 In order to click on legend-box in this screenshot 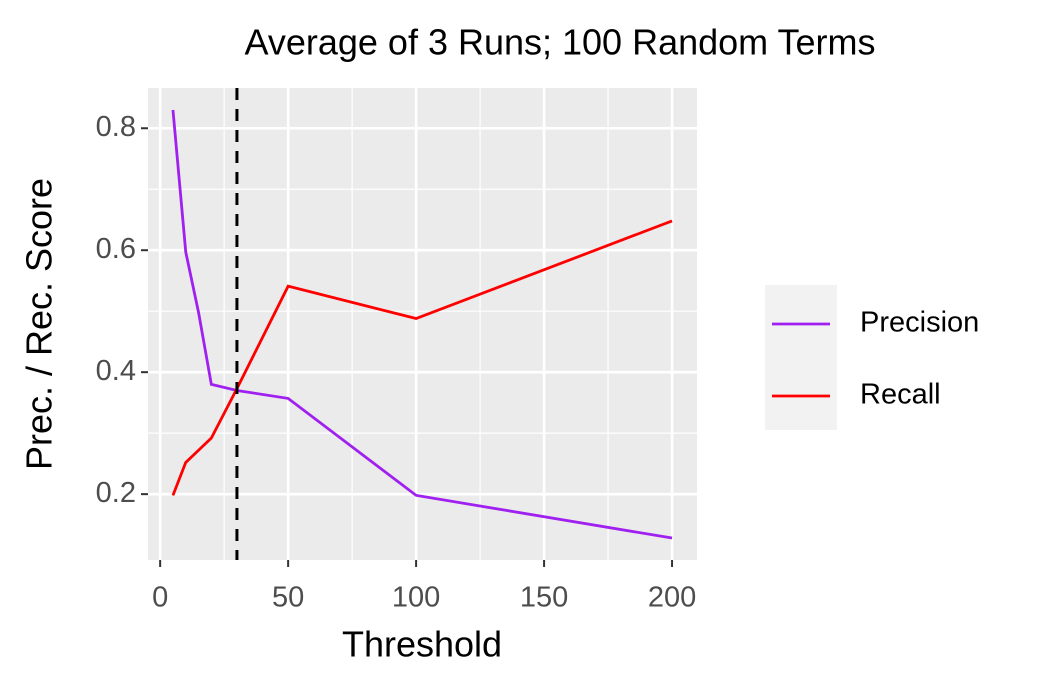, I will do `click(801, 357)`.